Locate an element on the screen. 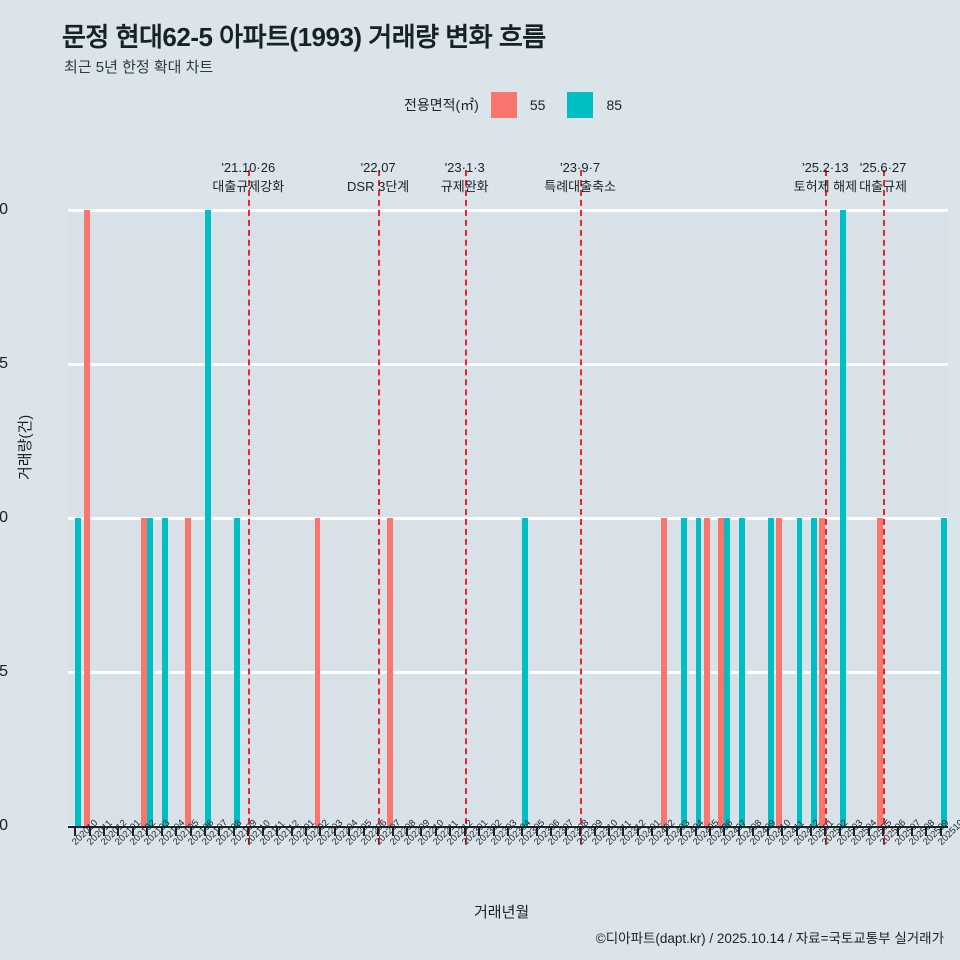 This screenshot has height=960, width=960. legend: 전용면적(㎡) 55 85 is located at coordinates (524, 105).